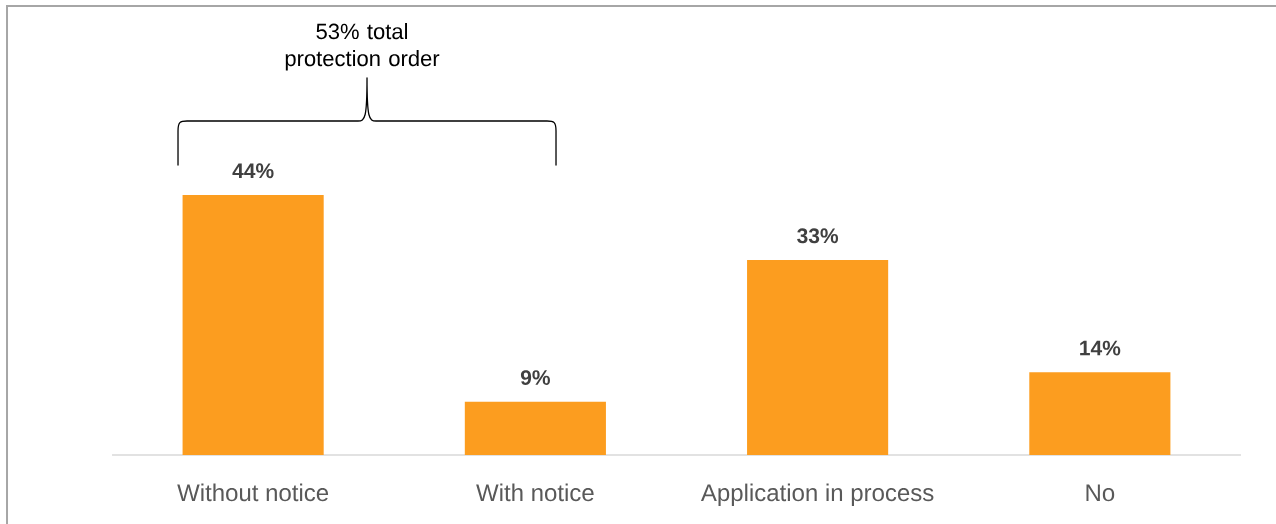 The width and height of the screenshot is (1276, 524). Describe the element at coordinates (818, 236) in the screenshot. I see `data-label: 33%` at that location.